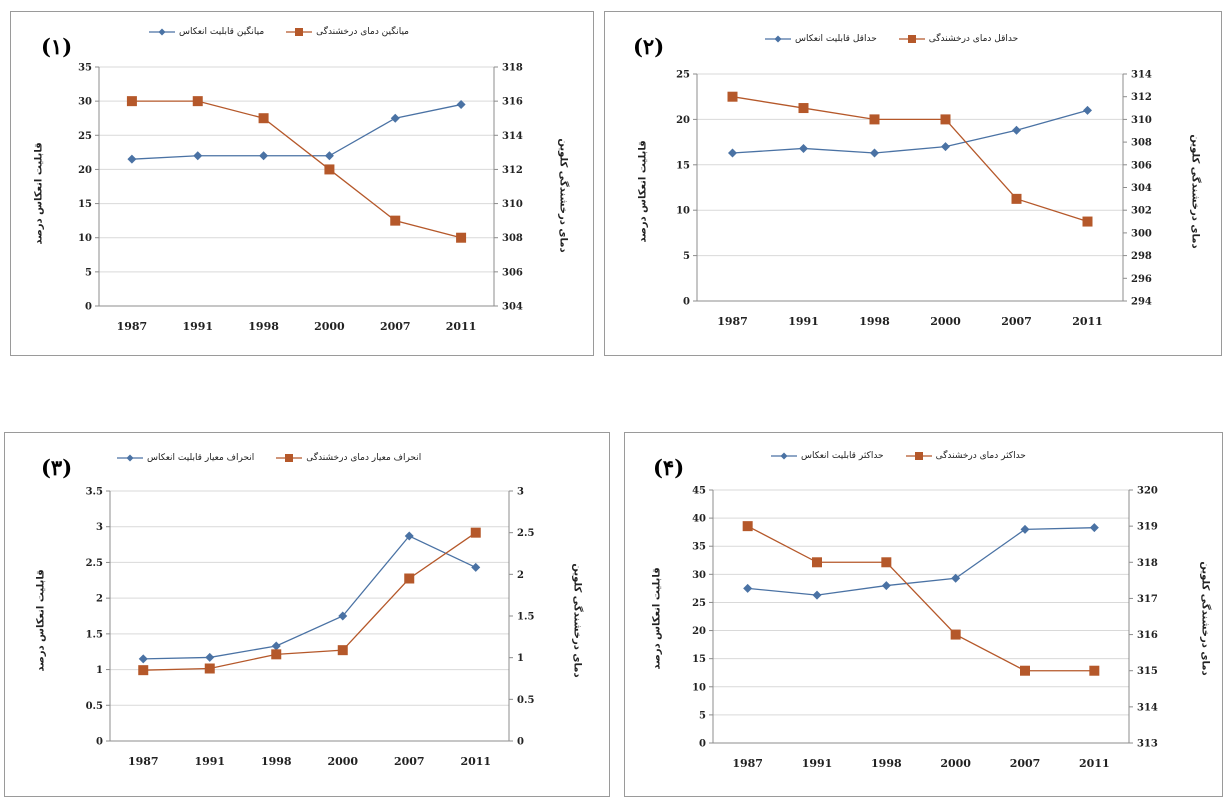  I want to click on legend-item-2-0: حداقل قابلیت انعکاس, so click(821, 39).